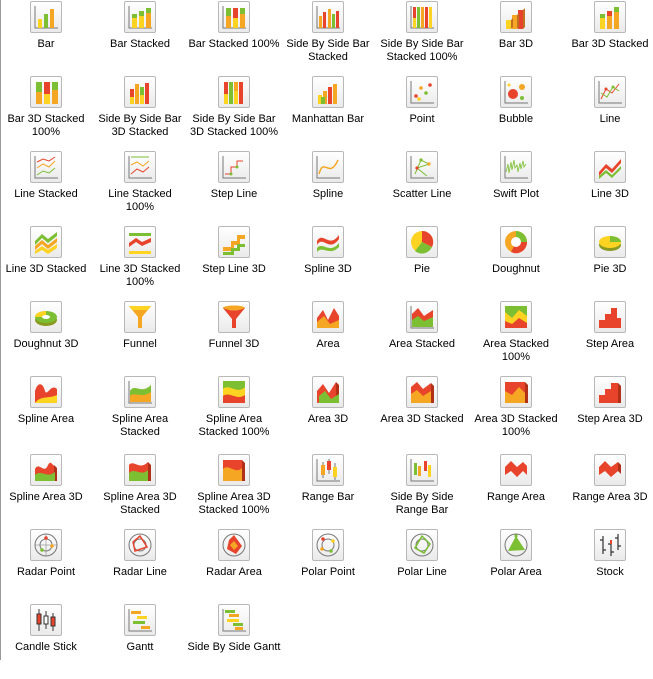 The width and height of the screenshot is (653, 679). I want to click on step-area-icon, so click(610, 317).